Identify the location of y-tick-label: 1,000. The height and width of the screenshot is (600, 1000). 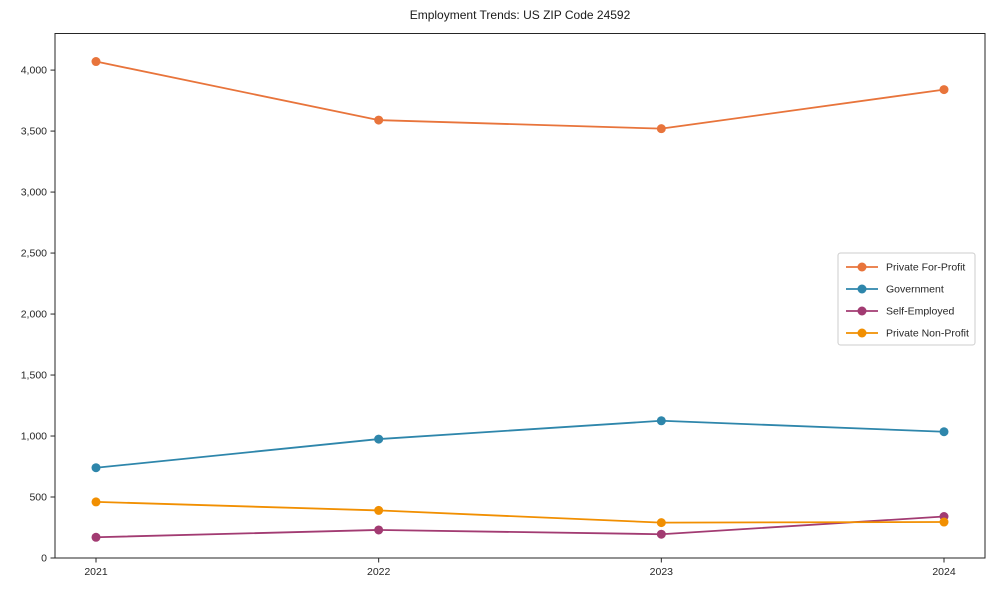
(34, 437).